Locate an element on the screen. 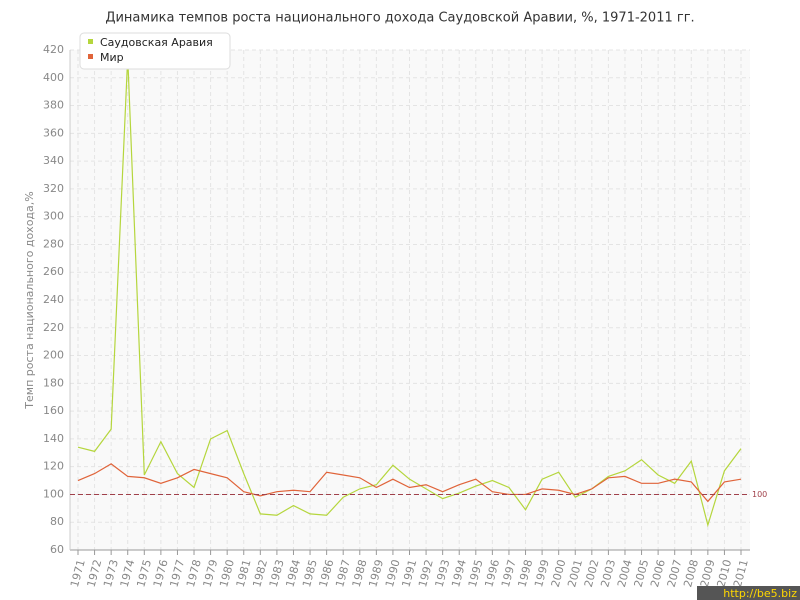 The image size is (800, 600). y-tick-label: 80 is located at coordinates (57, 521).